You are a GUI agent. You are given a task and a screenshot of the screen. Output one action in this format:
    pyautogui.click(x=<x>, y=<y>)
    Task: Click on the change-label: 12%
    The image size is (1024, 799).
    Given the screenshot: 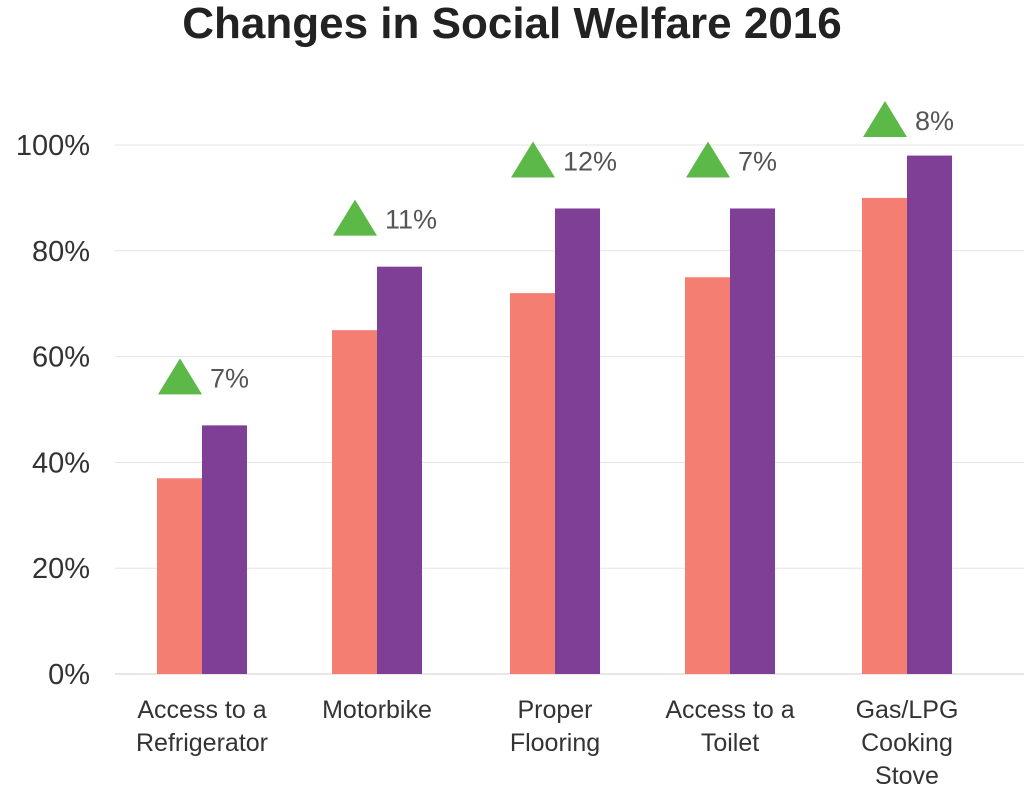 What is the action you would take?
    pyautogui.click(x=590, y=161)
    